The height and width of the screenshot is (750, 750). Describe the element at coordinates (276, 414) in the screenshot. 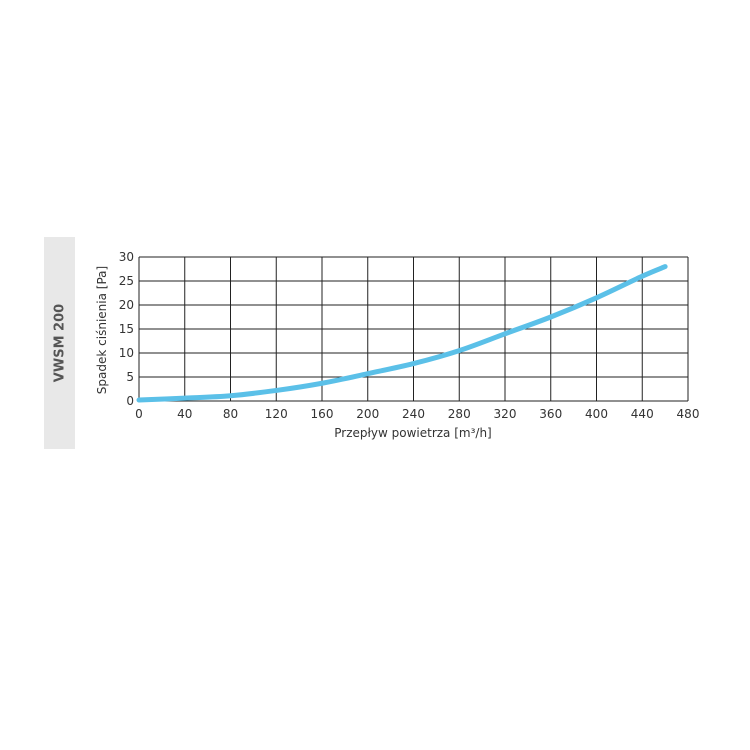

I see `x-tick-label: 120` at that location.